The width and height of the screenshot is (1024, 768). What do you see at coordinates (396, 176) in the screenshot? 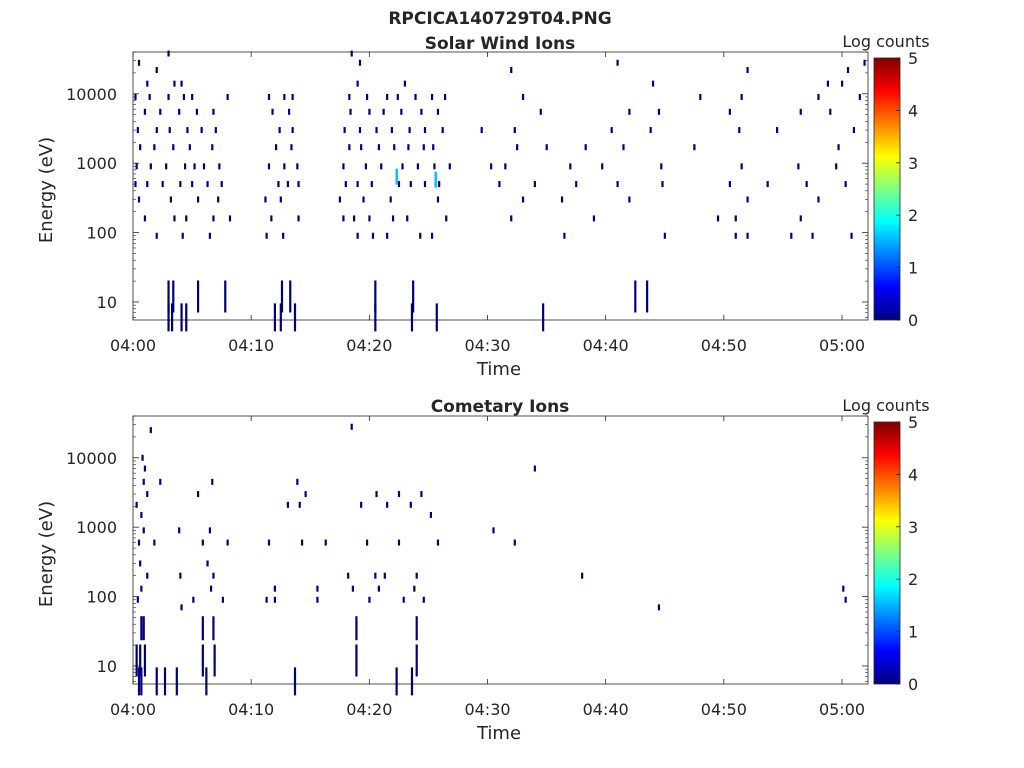
I see `solar-wind-data-cell-high` at bounding box center [396, 176].